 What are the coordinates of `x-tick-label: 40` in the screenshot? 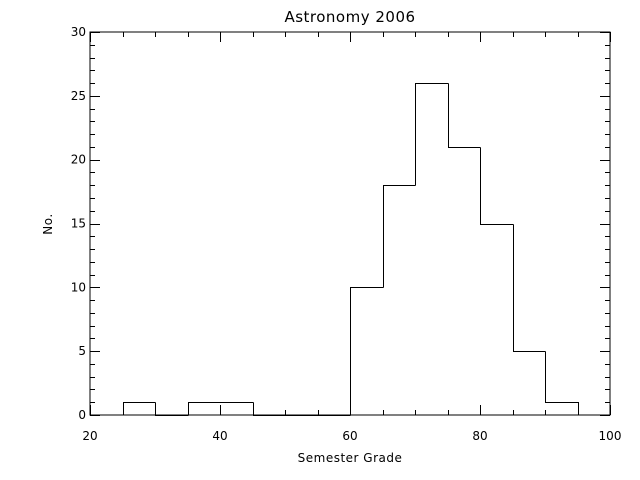 It's located at (219, 436).